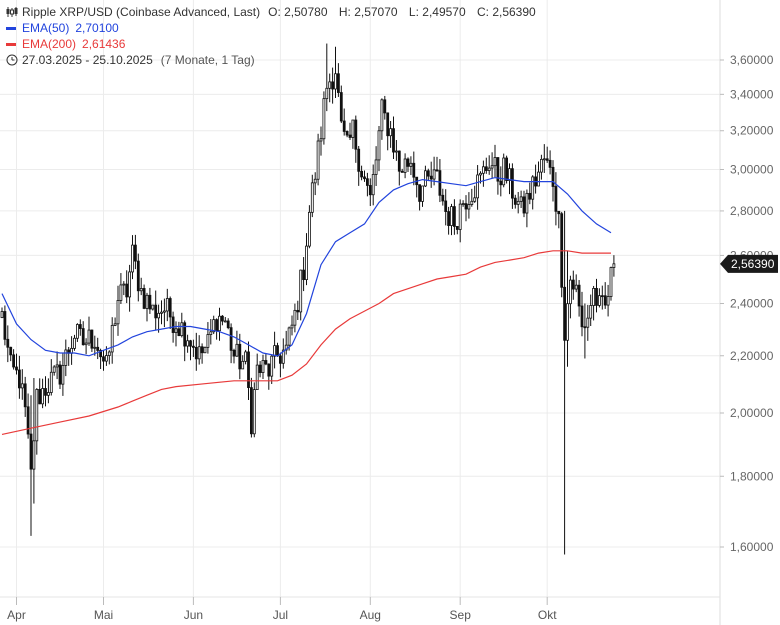  What do you see at coordinates (547, 615) in the screenshot?
I see `x-tick-label: Okt` at bounding box center [547, 615].